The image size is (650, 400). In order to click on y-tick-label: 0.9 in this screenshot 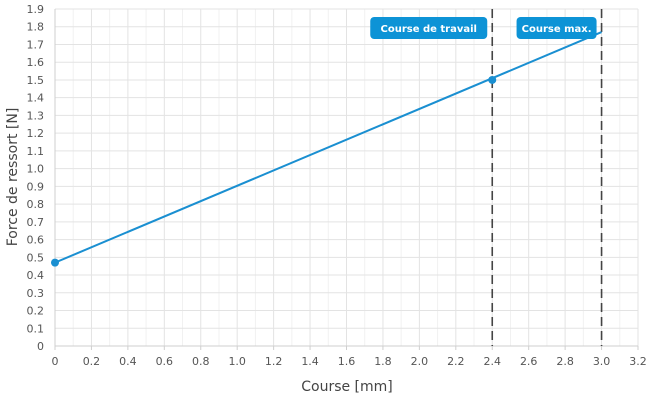, I will do `click(36, 186)`.